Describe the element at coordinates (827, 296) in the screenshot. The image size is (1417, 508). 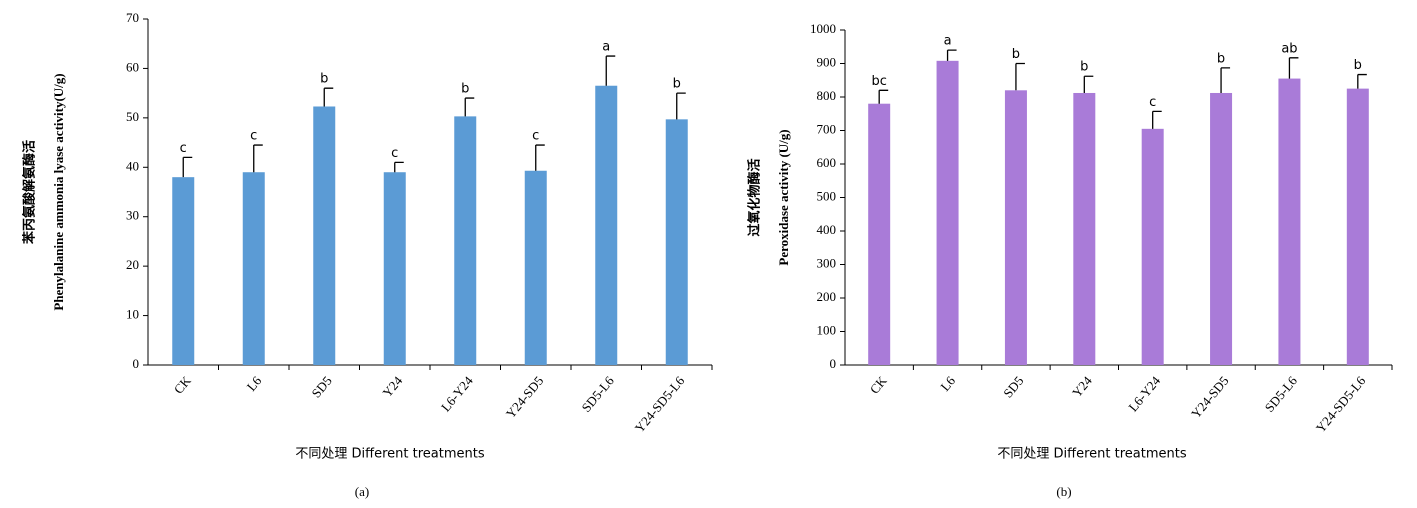
I see `y-tick-label: 200` at that location.